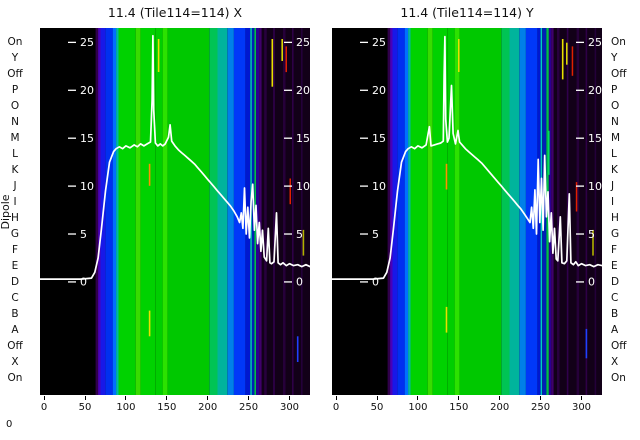  What do you see at coordinates (15, 218) in the screenshot?
I see `dipole-label: H` at bounding box center [15, 218].